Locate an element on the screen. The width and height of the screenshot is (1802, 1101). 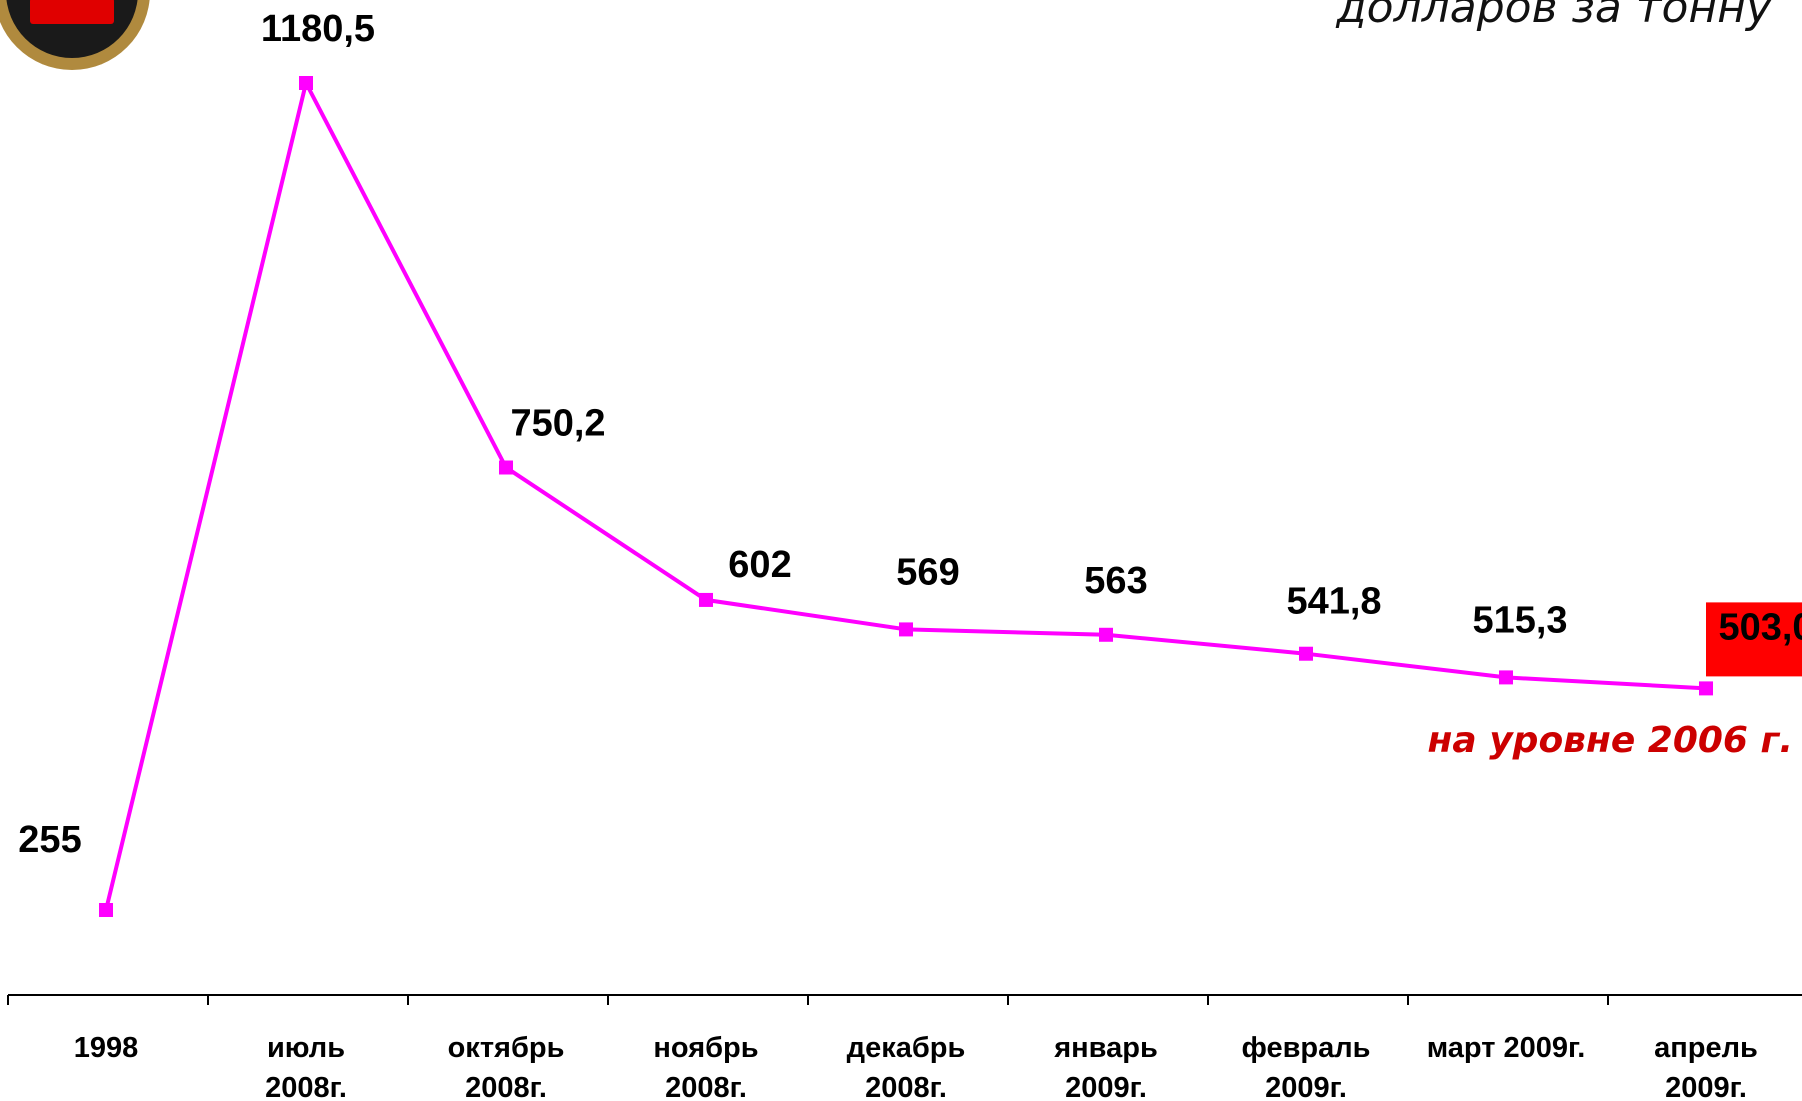
x-tick-label: ноябрь 2008г. is located at coordinates (705, 1066).